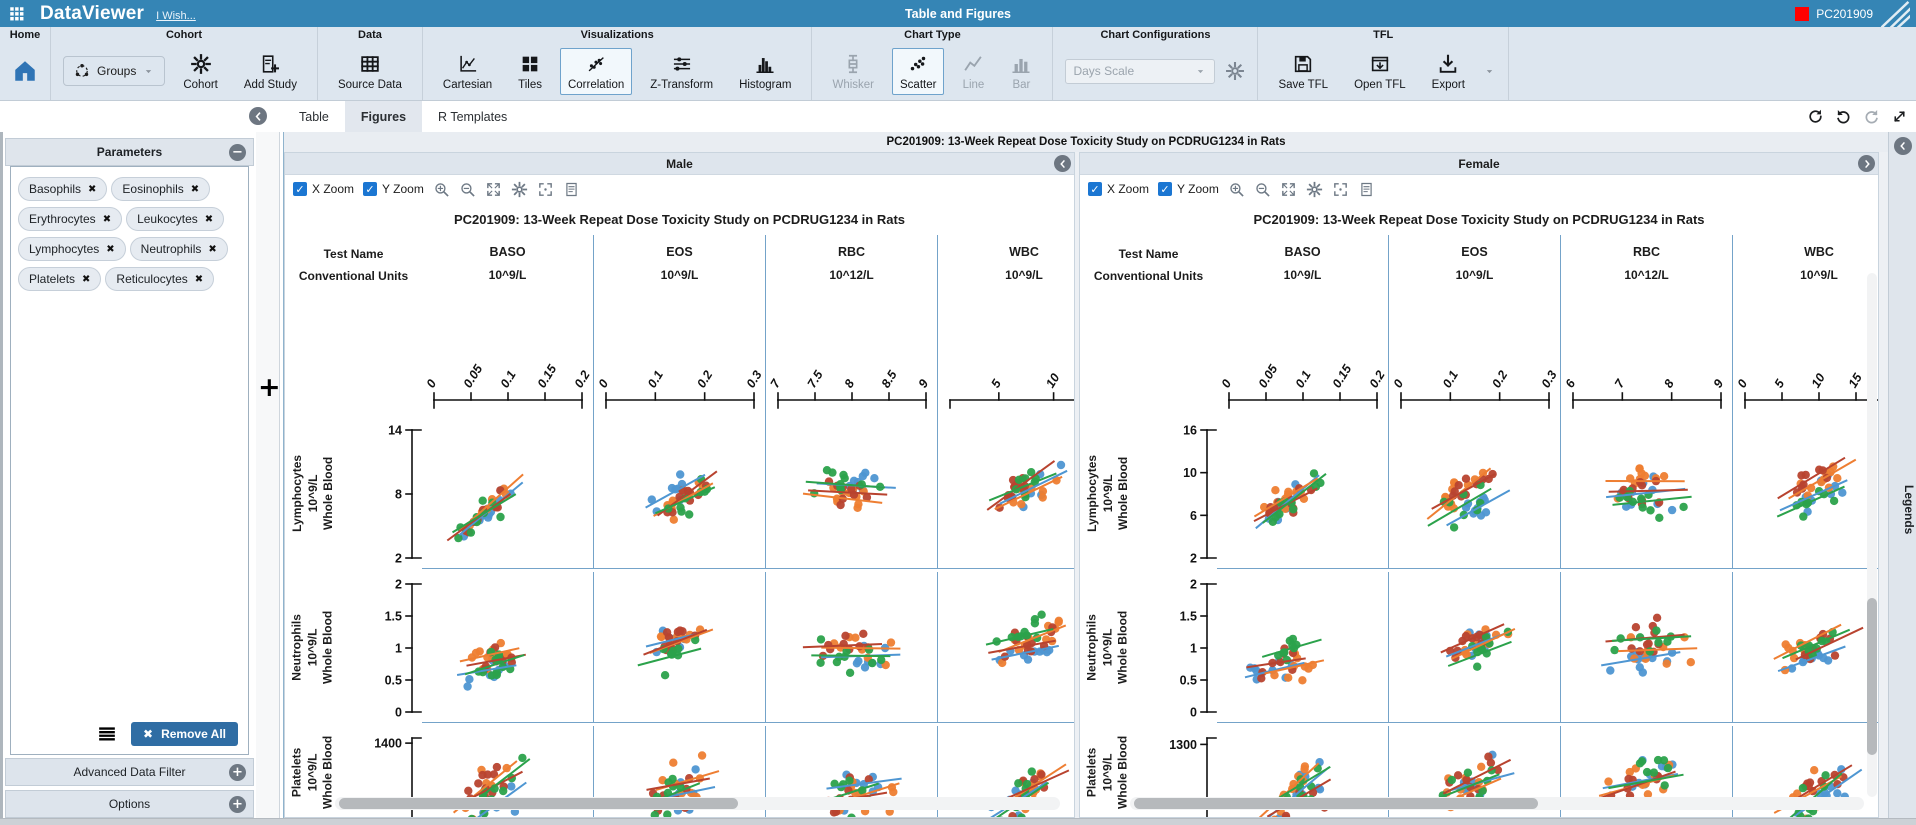  I want to click on accordion-advanced-data-filter: Advanced Data Filter +, so click(129, 772).